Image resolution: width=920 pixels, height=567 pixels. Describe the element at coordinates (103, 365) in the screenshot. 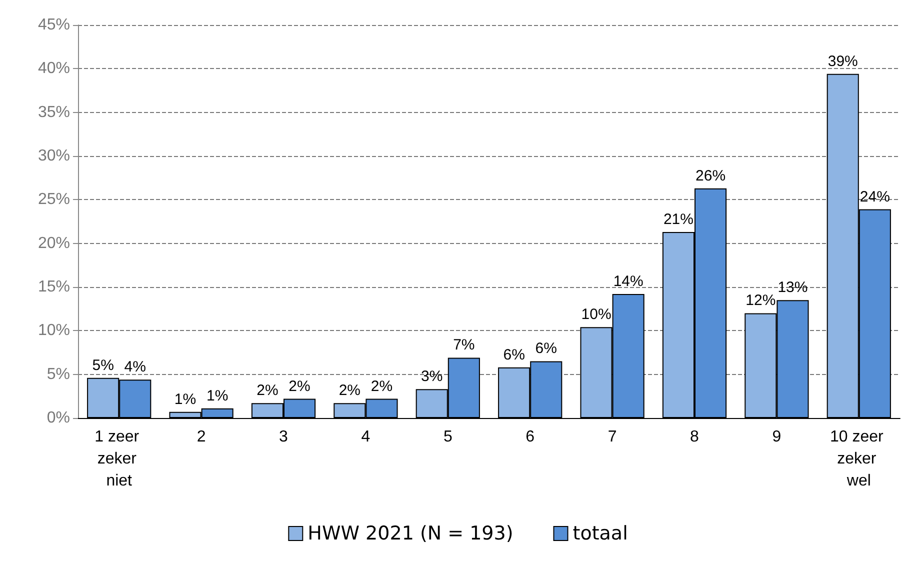

I see `data-label: 5%` at that location.